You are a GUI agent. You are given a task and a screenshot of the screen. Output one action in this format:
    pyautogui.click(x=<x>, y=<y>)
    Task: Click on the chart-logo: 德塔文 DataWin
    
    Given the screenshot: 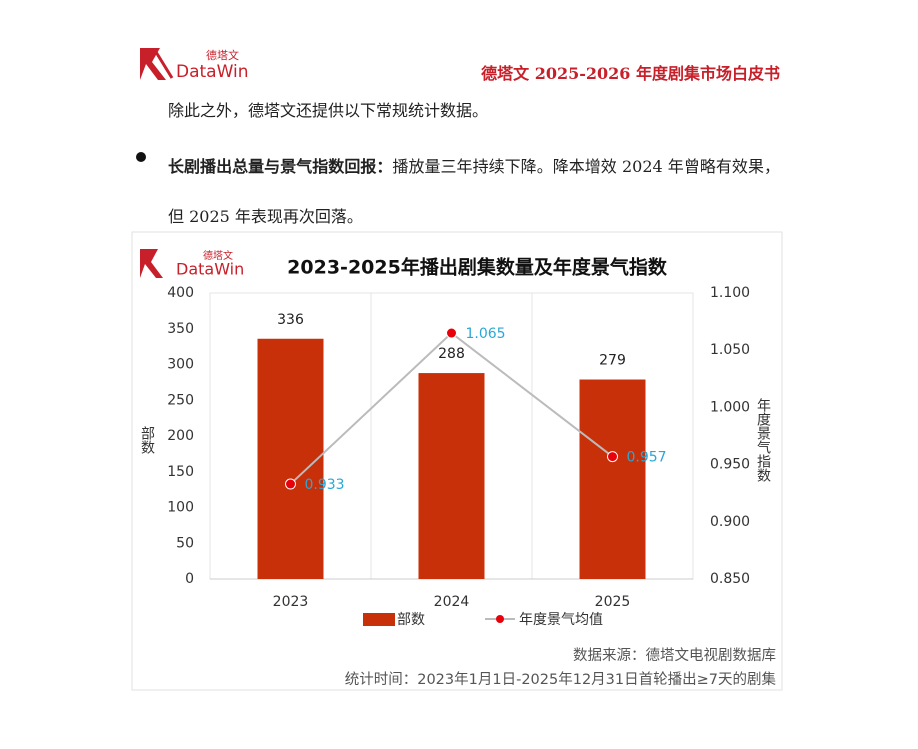 What is the action you would take?
    pyautogui.click(x=192, y=264)
    